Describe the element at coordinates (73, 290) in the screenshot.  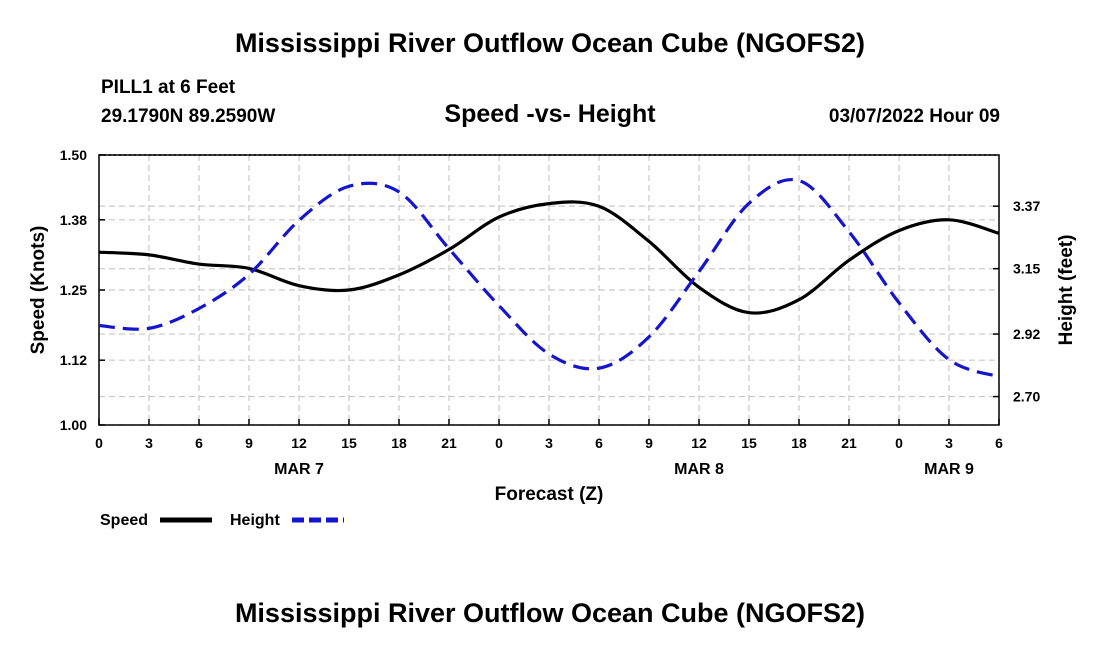
I see `y-left-tick-label: 1.25` at that location.